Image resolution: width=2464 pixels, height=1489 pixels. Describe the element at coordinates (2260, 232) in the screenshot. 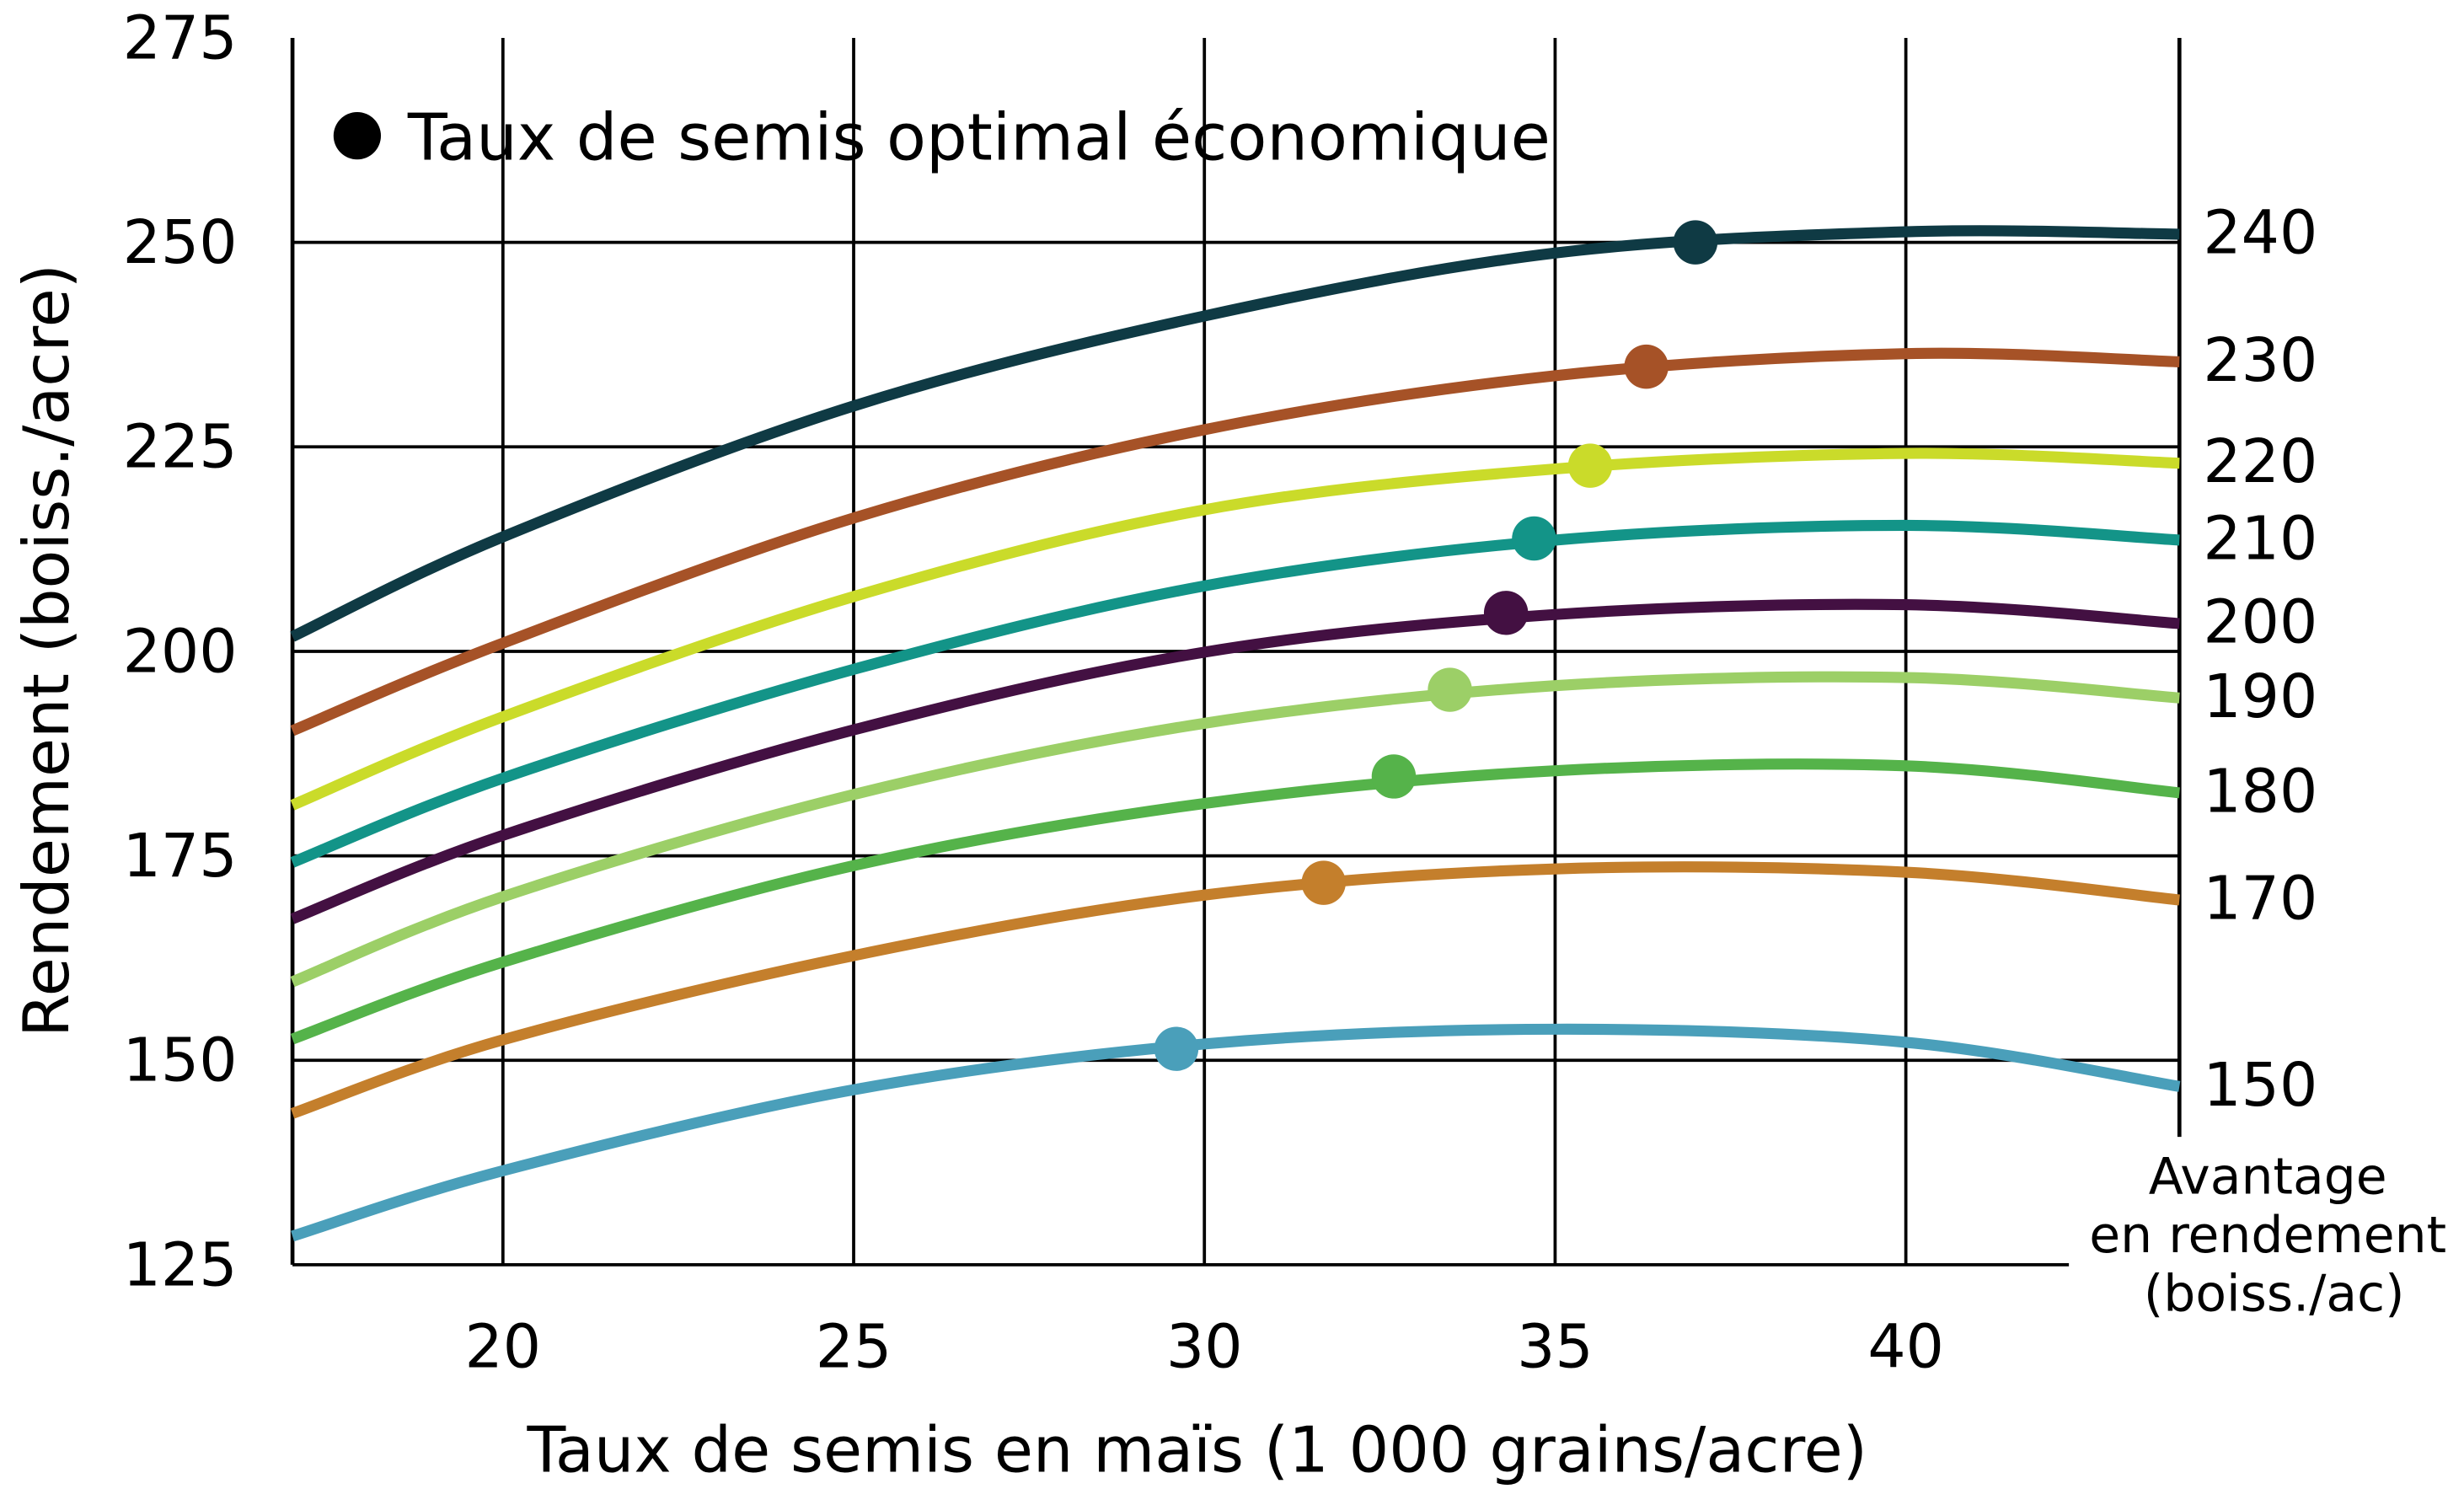

I see `right-label-240: 240` at that location.